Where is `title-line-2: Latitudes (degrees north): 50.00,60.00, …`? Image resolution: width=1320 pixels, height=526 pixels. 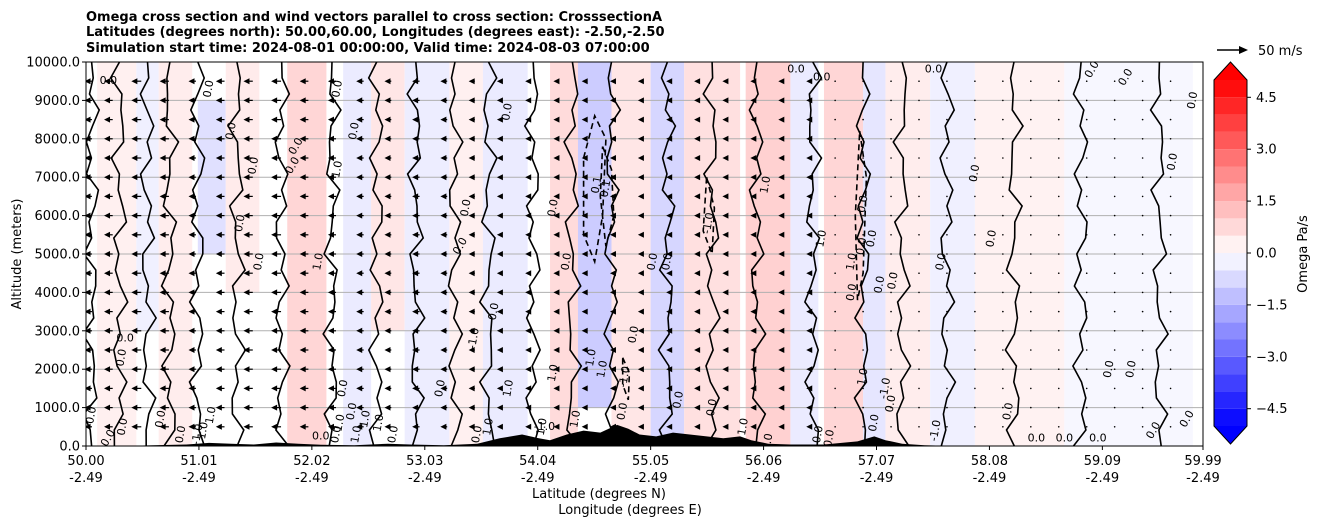
title-line-2: Latitudes (degrees north): 50.00,60.00, … is located at coordinates (375, 32).